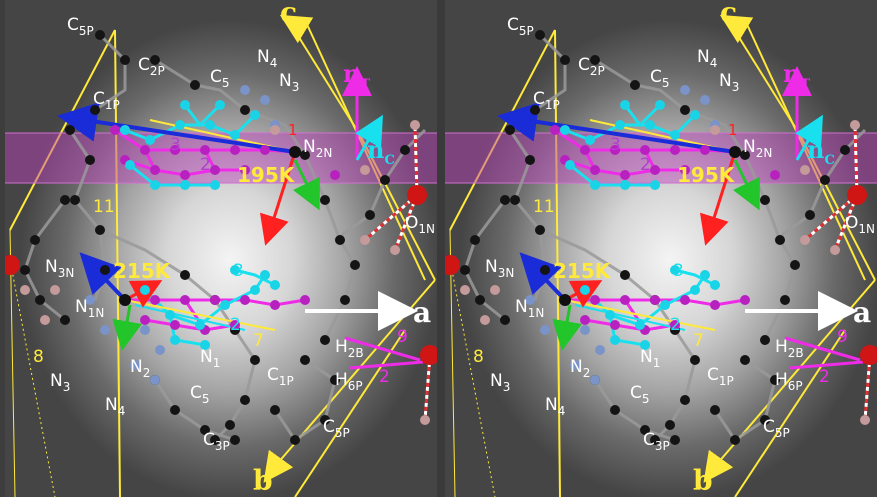  Describe the element at coordinates (746, 185) in the screenshot. I see `vector-green-upper` at that location.